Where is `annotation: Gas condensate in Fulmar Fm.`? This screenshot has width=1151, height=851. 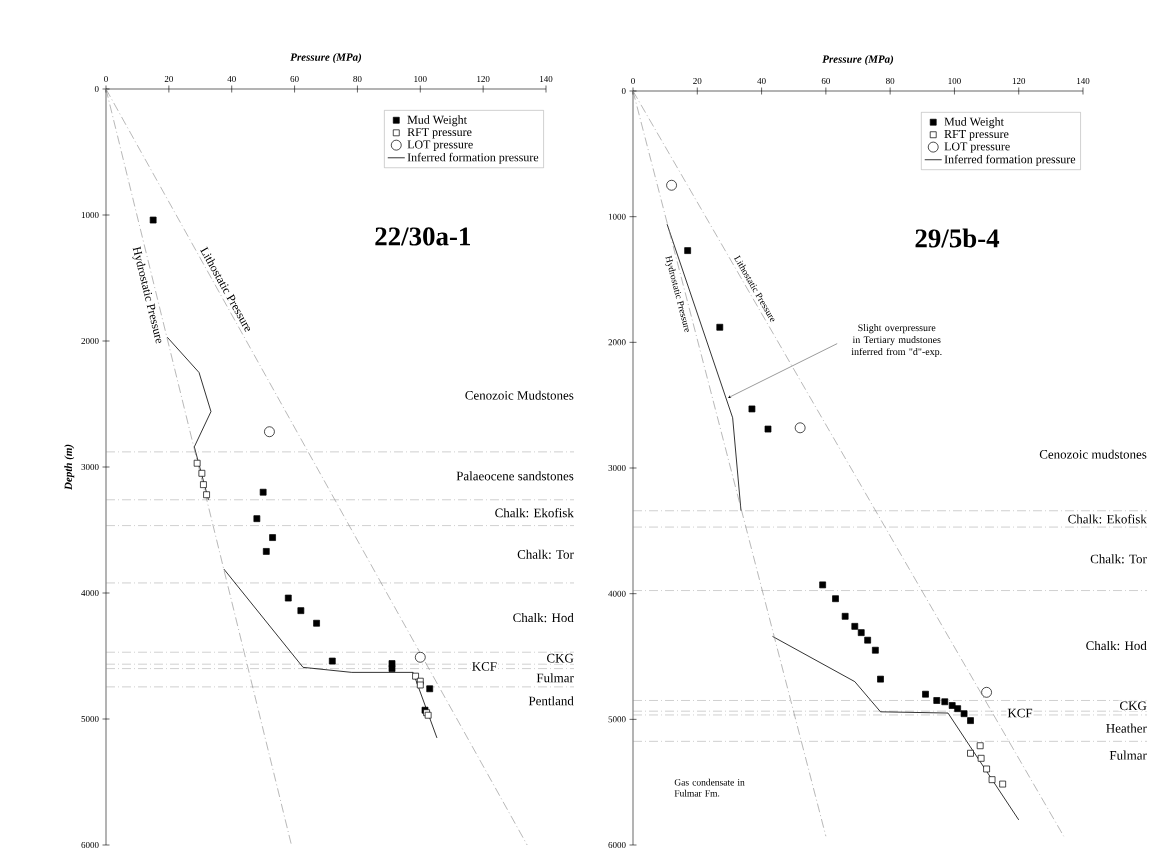 annotation: Gas condensate in Fulmar Fm. is located at coordinates (709, 787).